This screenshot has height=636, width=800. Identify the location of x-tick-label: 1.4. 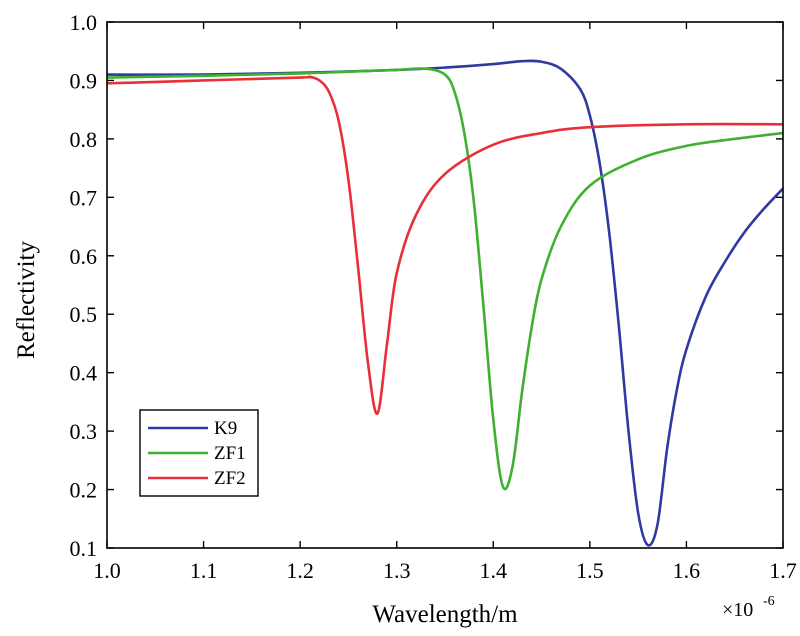
(494, 570).